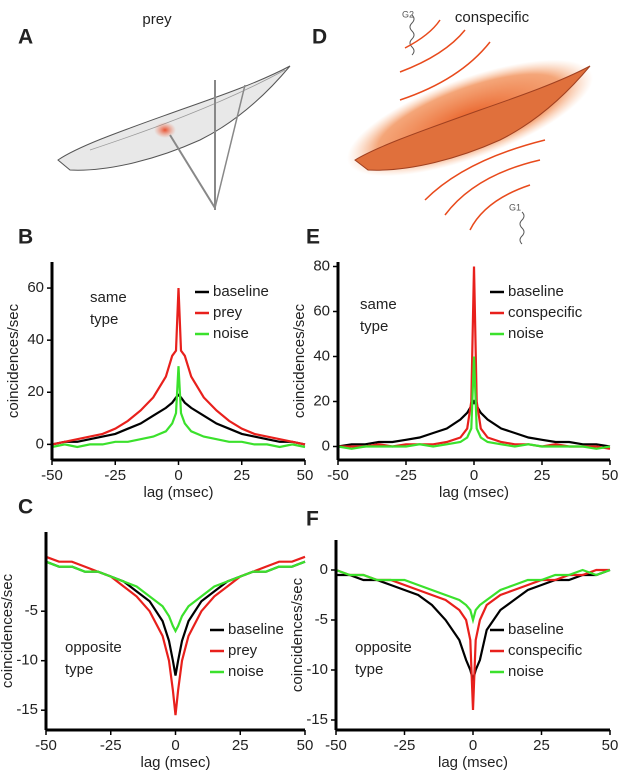  I want to click on illustration-title: conspecific, so click(492, 17).